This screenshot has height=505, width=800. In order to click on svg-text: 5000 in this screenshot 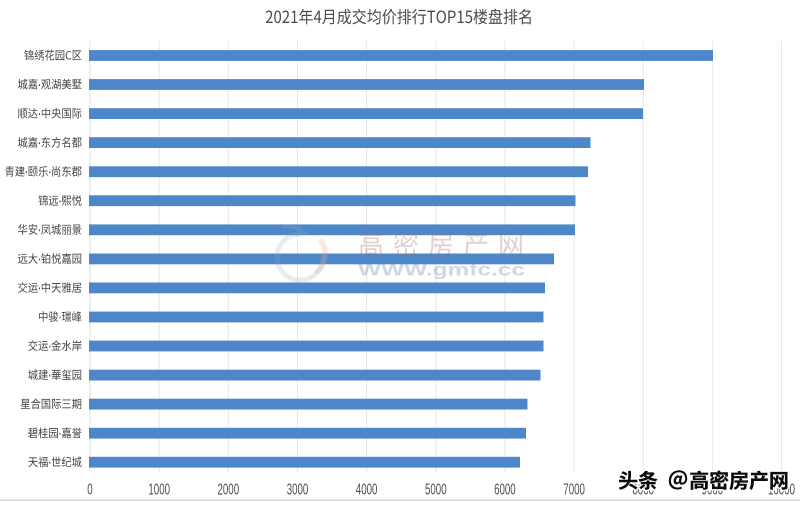, I will do `click(436, 489)`.